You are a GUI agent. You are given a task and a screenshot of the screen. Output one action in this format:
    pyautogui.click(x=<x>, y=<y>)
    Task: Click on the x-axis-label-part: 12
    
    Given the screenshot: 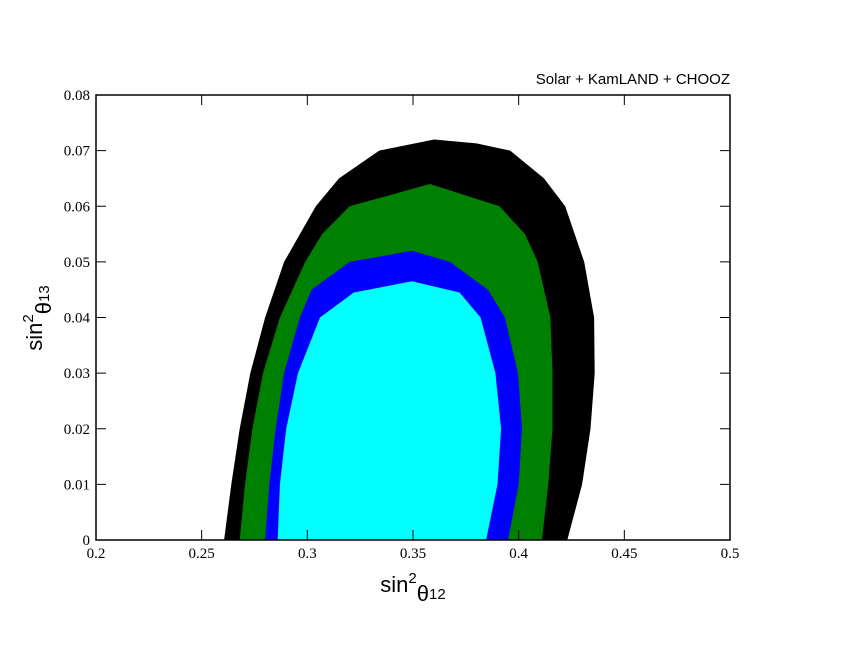 What is the action you would take?
    pyautogui.click(x=437, y=594)
    